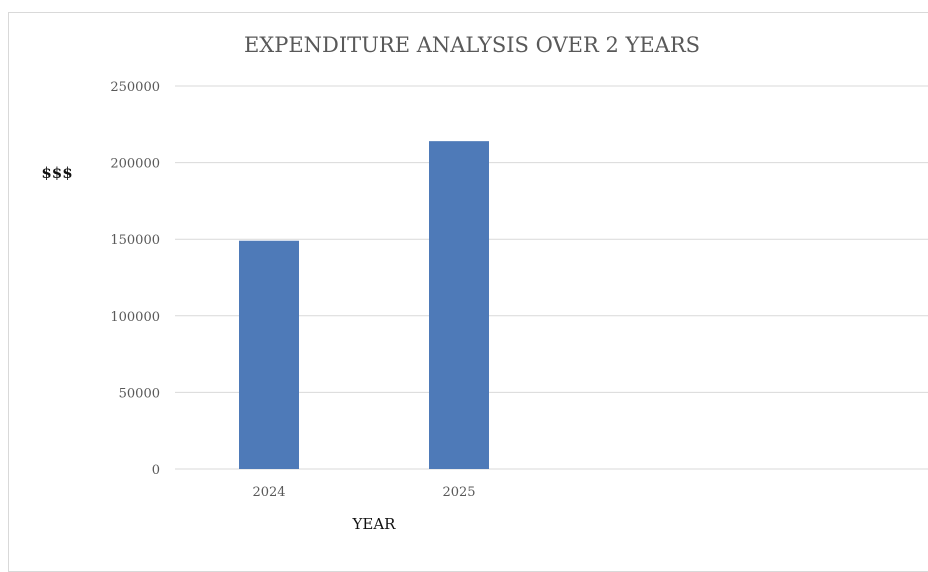 The height and width of the screenshot is (572, 928). What do you see at coordinates (268, 492) in the screenshot?
I see `x-tick-label: 2024` at bounding box center [268, 492].